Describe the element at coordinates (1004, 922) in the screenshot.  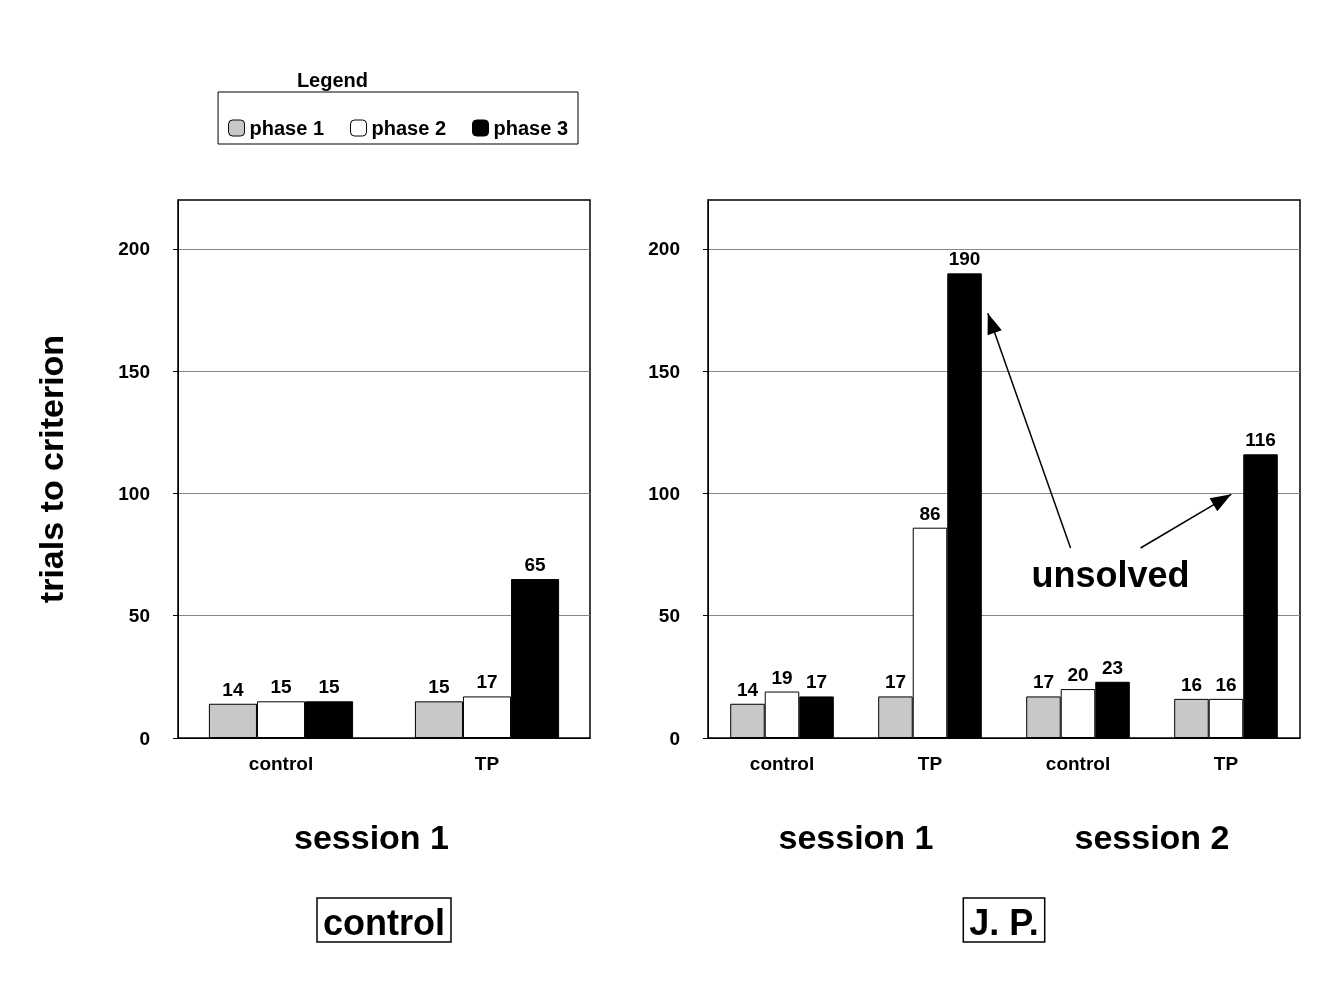
I see `text: J. P.` at that location.